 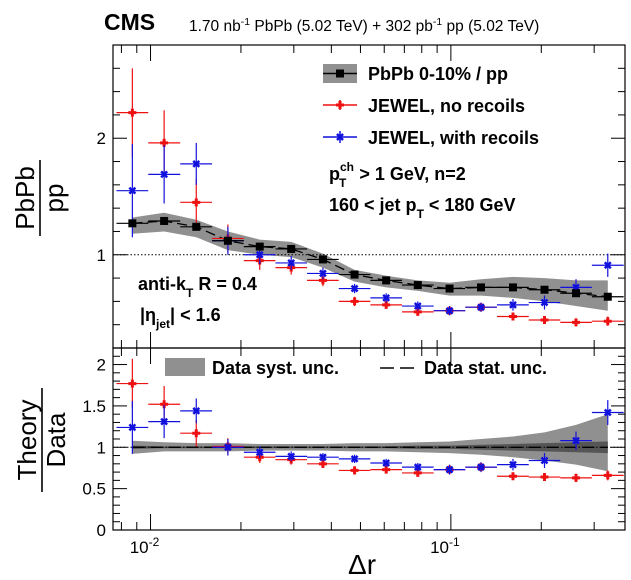 What do you see at coordinates (190, 293) in the screenshot?
I see `anti-kt-sub: T` at bounding box center [190, 293].